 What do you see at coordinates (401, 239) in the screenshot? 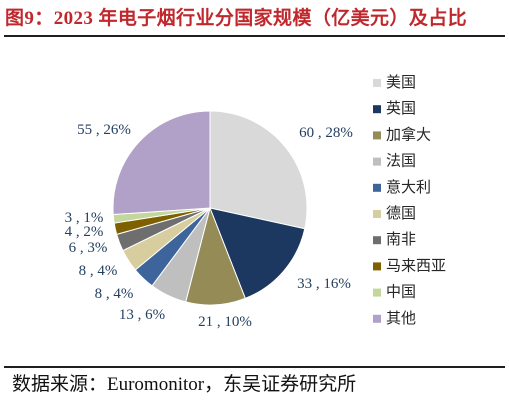
I see `legend-label: 南非` at bounding box center [401, 239].